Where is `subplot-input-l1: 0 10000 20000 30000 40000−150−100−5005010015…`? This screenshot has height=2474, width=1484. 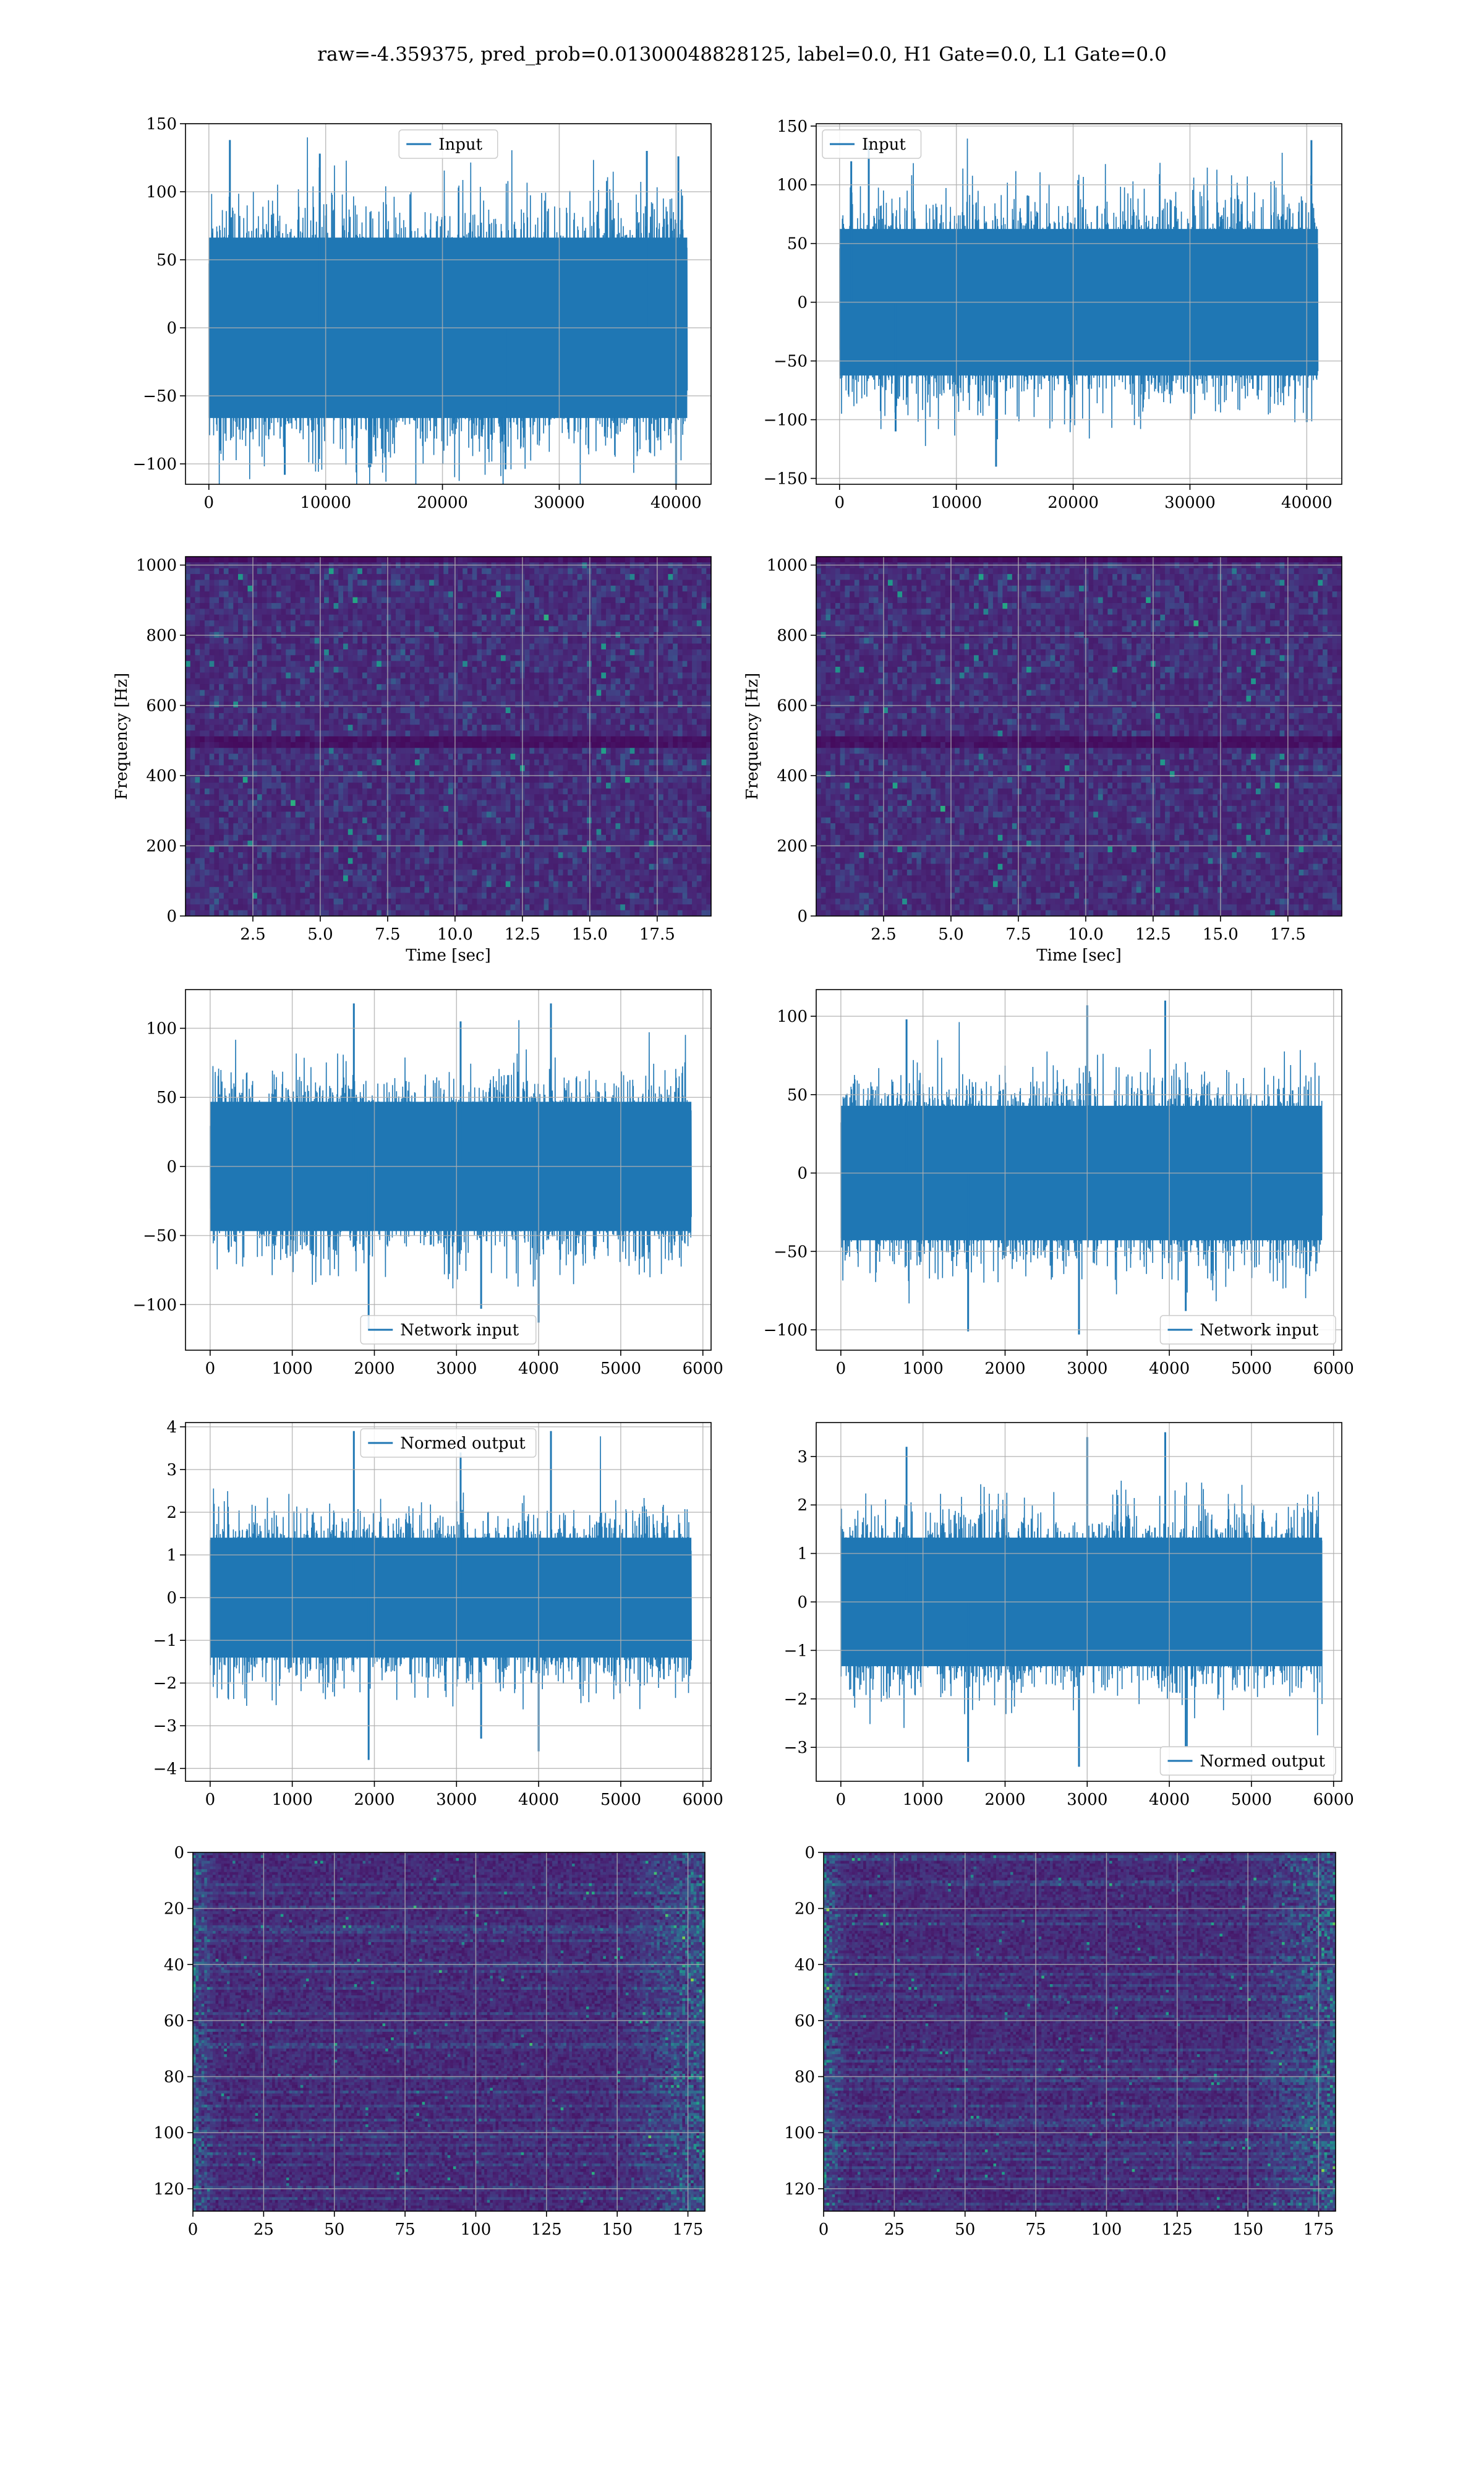
subplot-input-l1: 0 10000 20000 30000 40000−150−100−5005010015… is located at coordinates (1053, 315).